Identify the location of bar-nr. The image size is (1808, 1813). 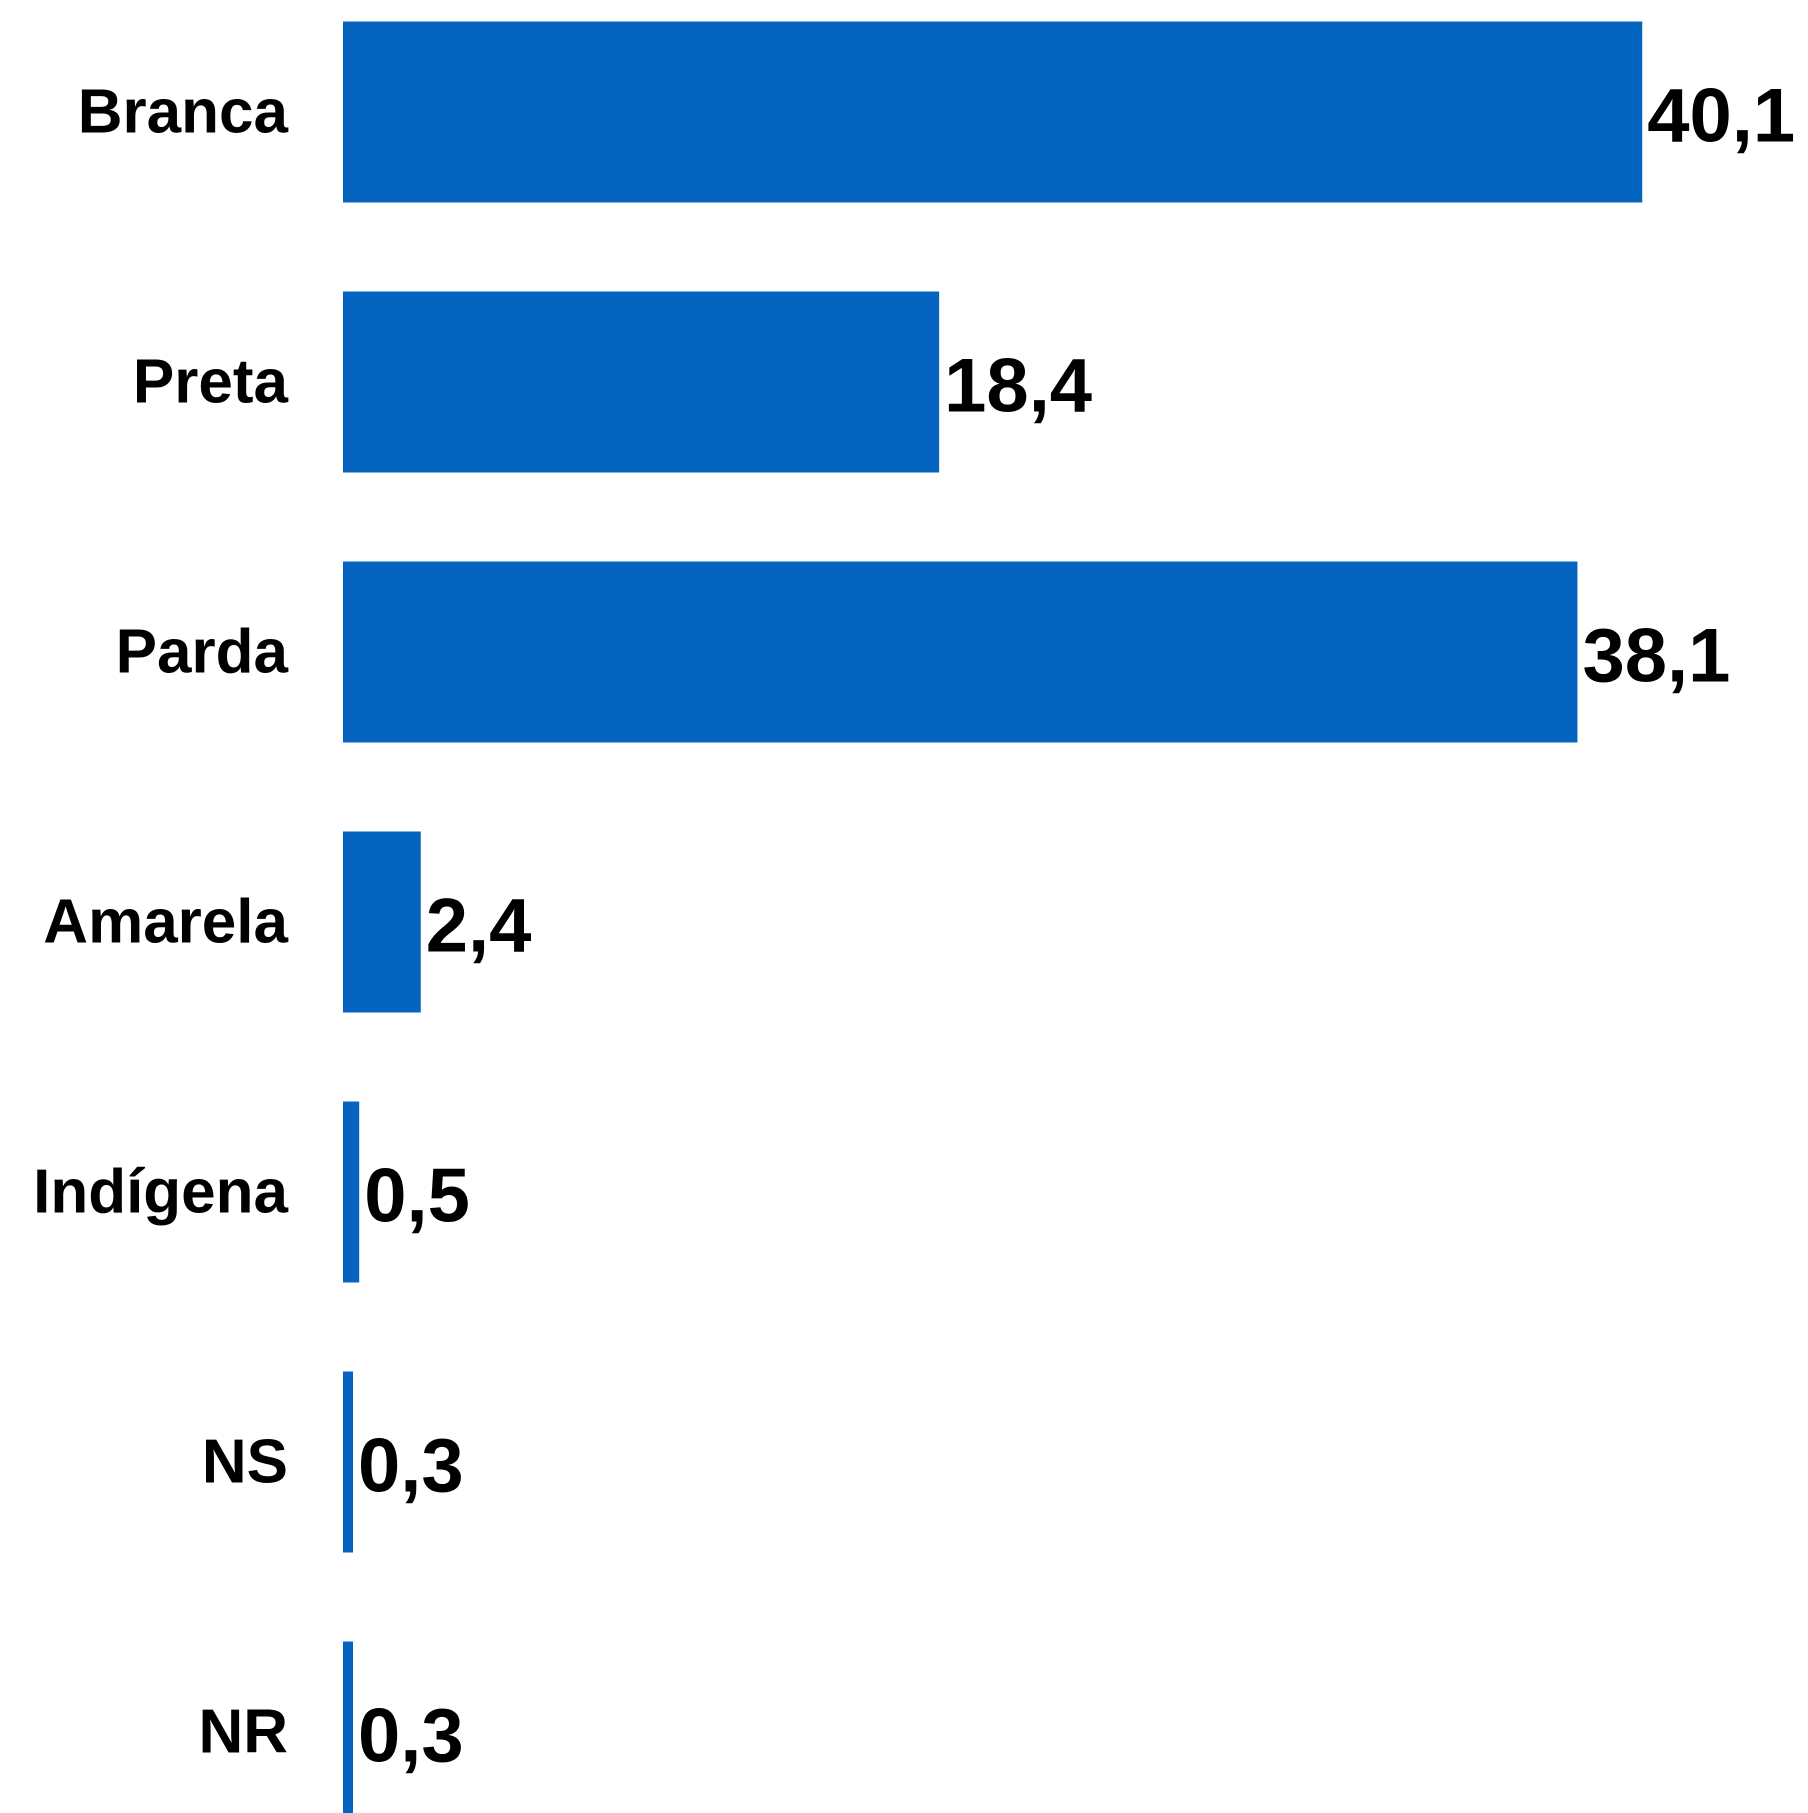
(348, 1727).